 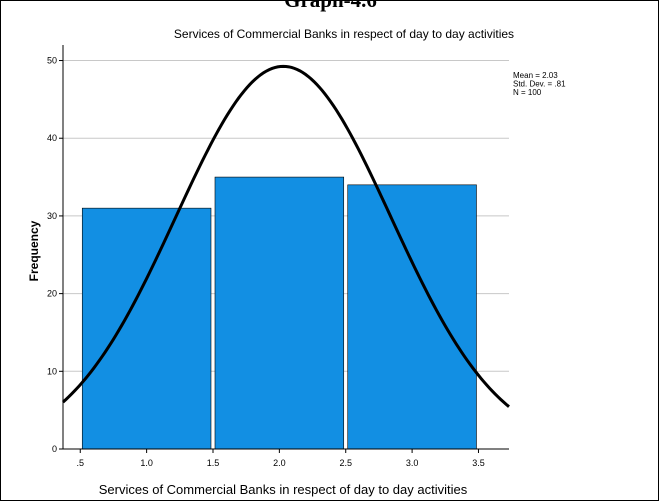 What do you see at coordinates (146, 463) in the screenshot?
I see `x-tick-label: 1.0` at bounding box center [146, 463].